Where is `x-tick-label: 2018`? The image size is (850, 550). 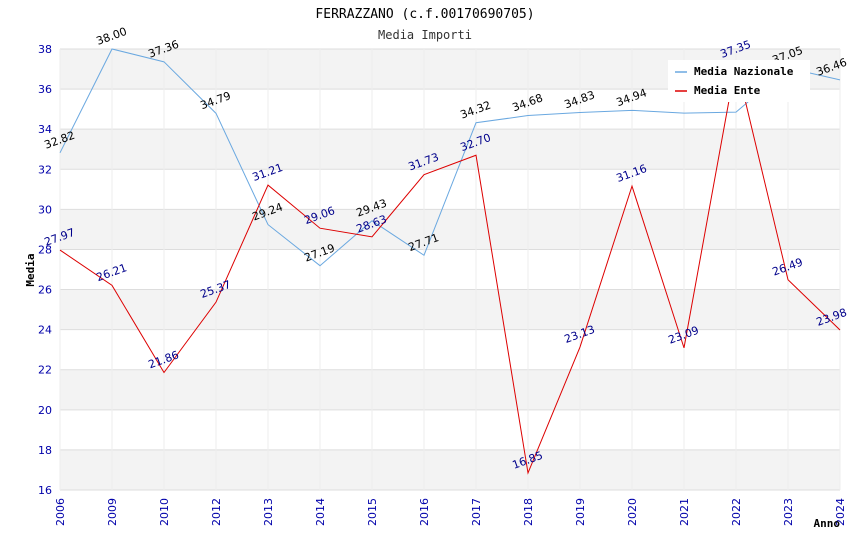
x-tick-label: 2018 is located at coordinates (528, 512).